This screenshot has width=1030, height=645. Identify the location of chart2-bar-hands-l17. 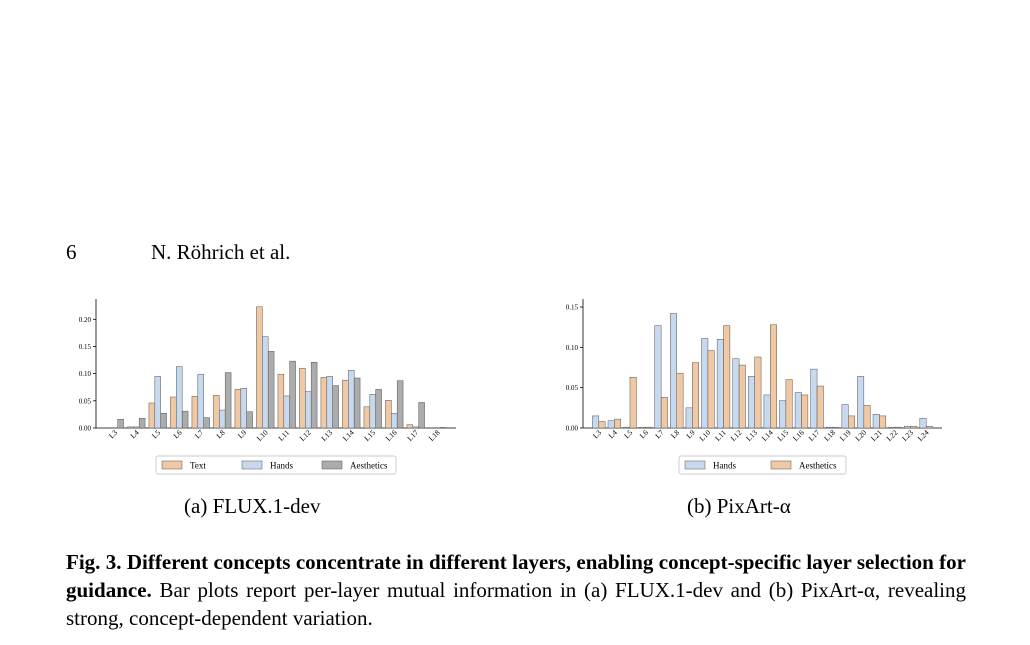
(814, 398).